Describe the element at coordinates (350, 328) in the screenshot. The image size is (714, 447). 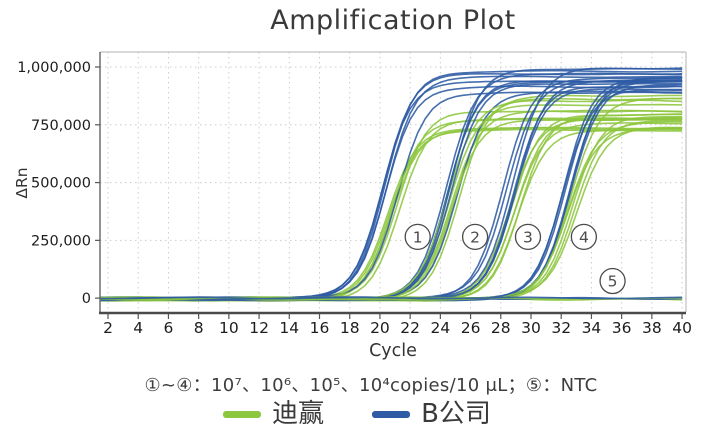
I see `x-tick-label: 18` at that location.